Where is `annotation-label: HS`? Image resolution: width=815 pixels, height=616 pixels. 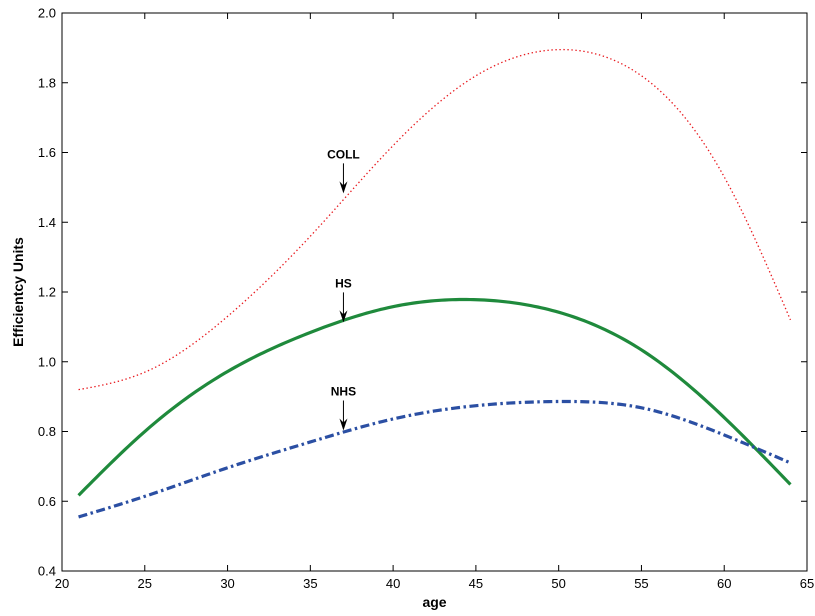 annotation-label: HS is located at coordinates (343, 283).